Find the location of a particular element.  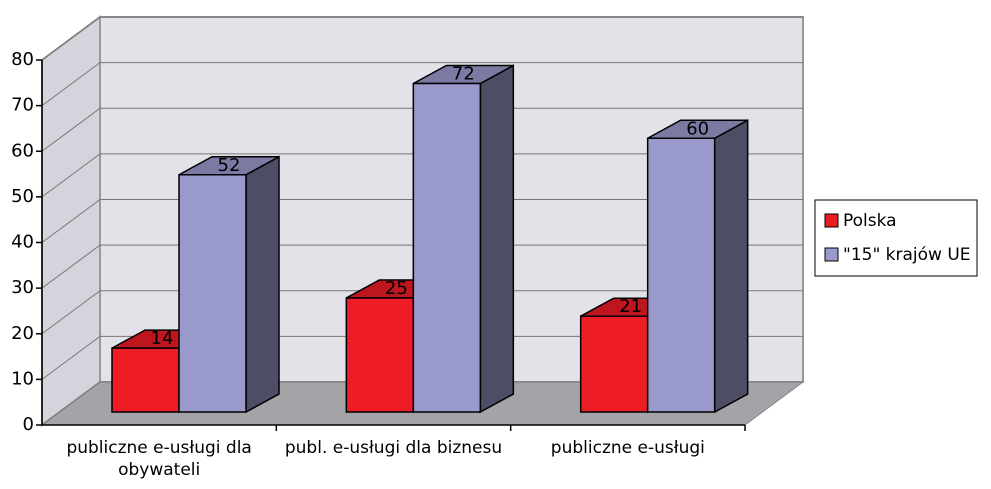

y-tick-label: 80 is located at coordinates (22, 59).